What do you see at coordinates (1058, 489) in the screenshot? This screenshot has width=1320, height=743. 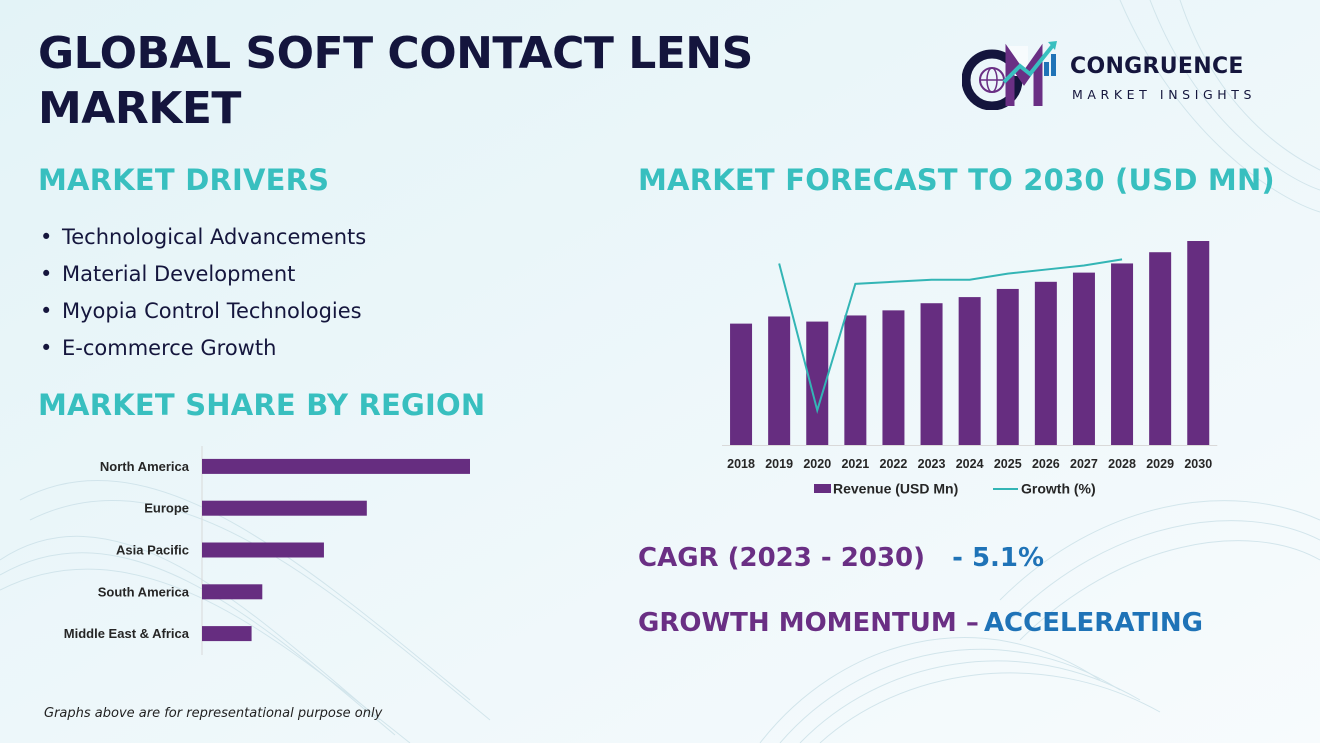 I see `legend-label-growth: Growth (%)` at bounding box center [1058, 489].